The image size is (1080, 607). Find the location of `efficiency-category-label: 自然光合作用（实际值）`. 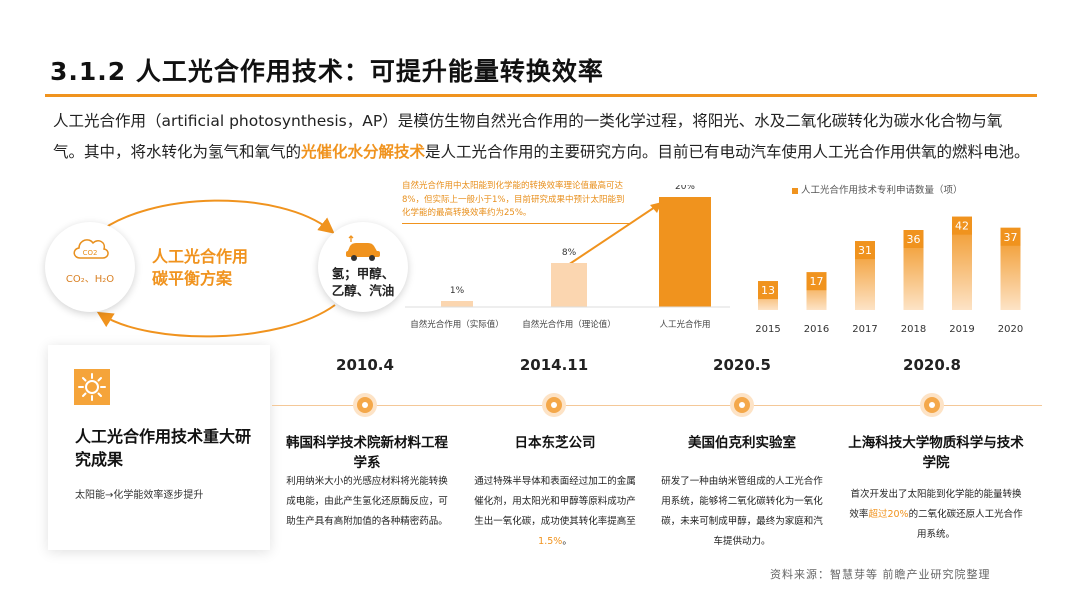

efficiency-category-label: 自然光合作用（实际值） is located at coordinates (457, 324).